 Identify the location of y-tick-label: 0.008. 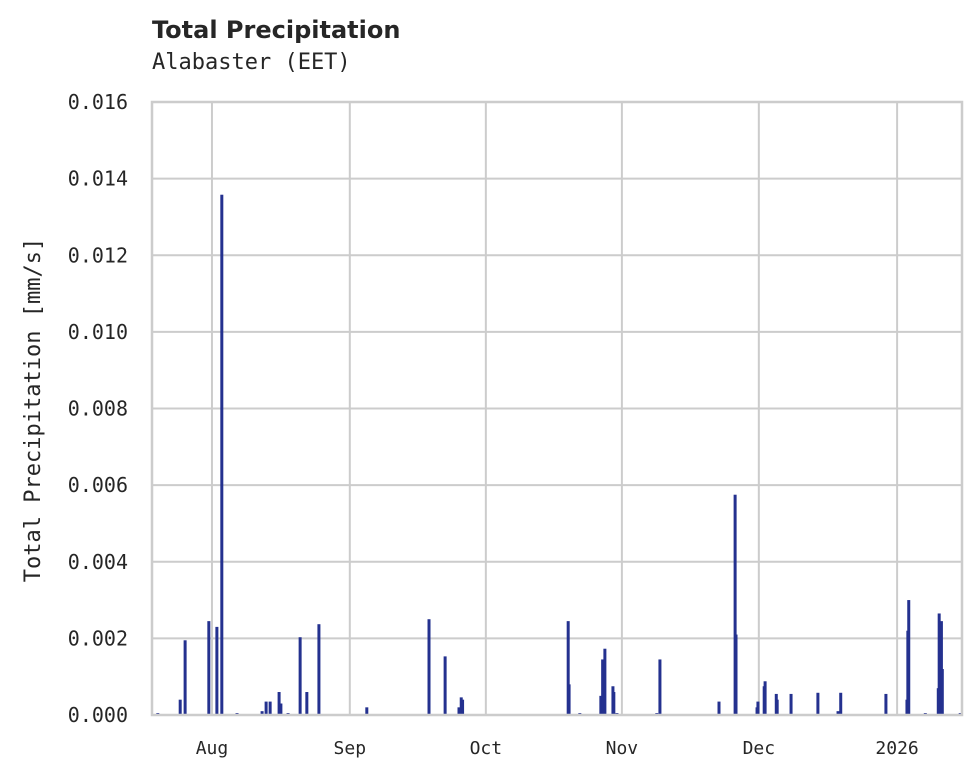
(98, 409).